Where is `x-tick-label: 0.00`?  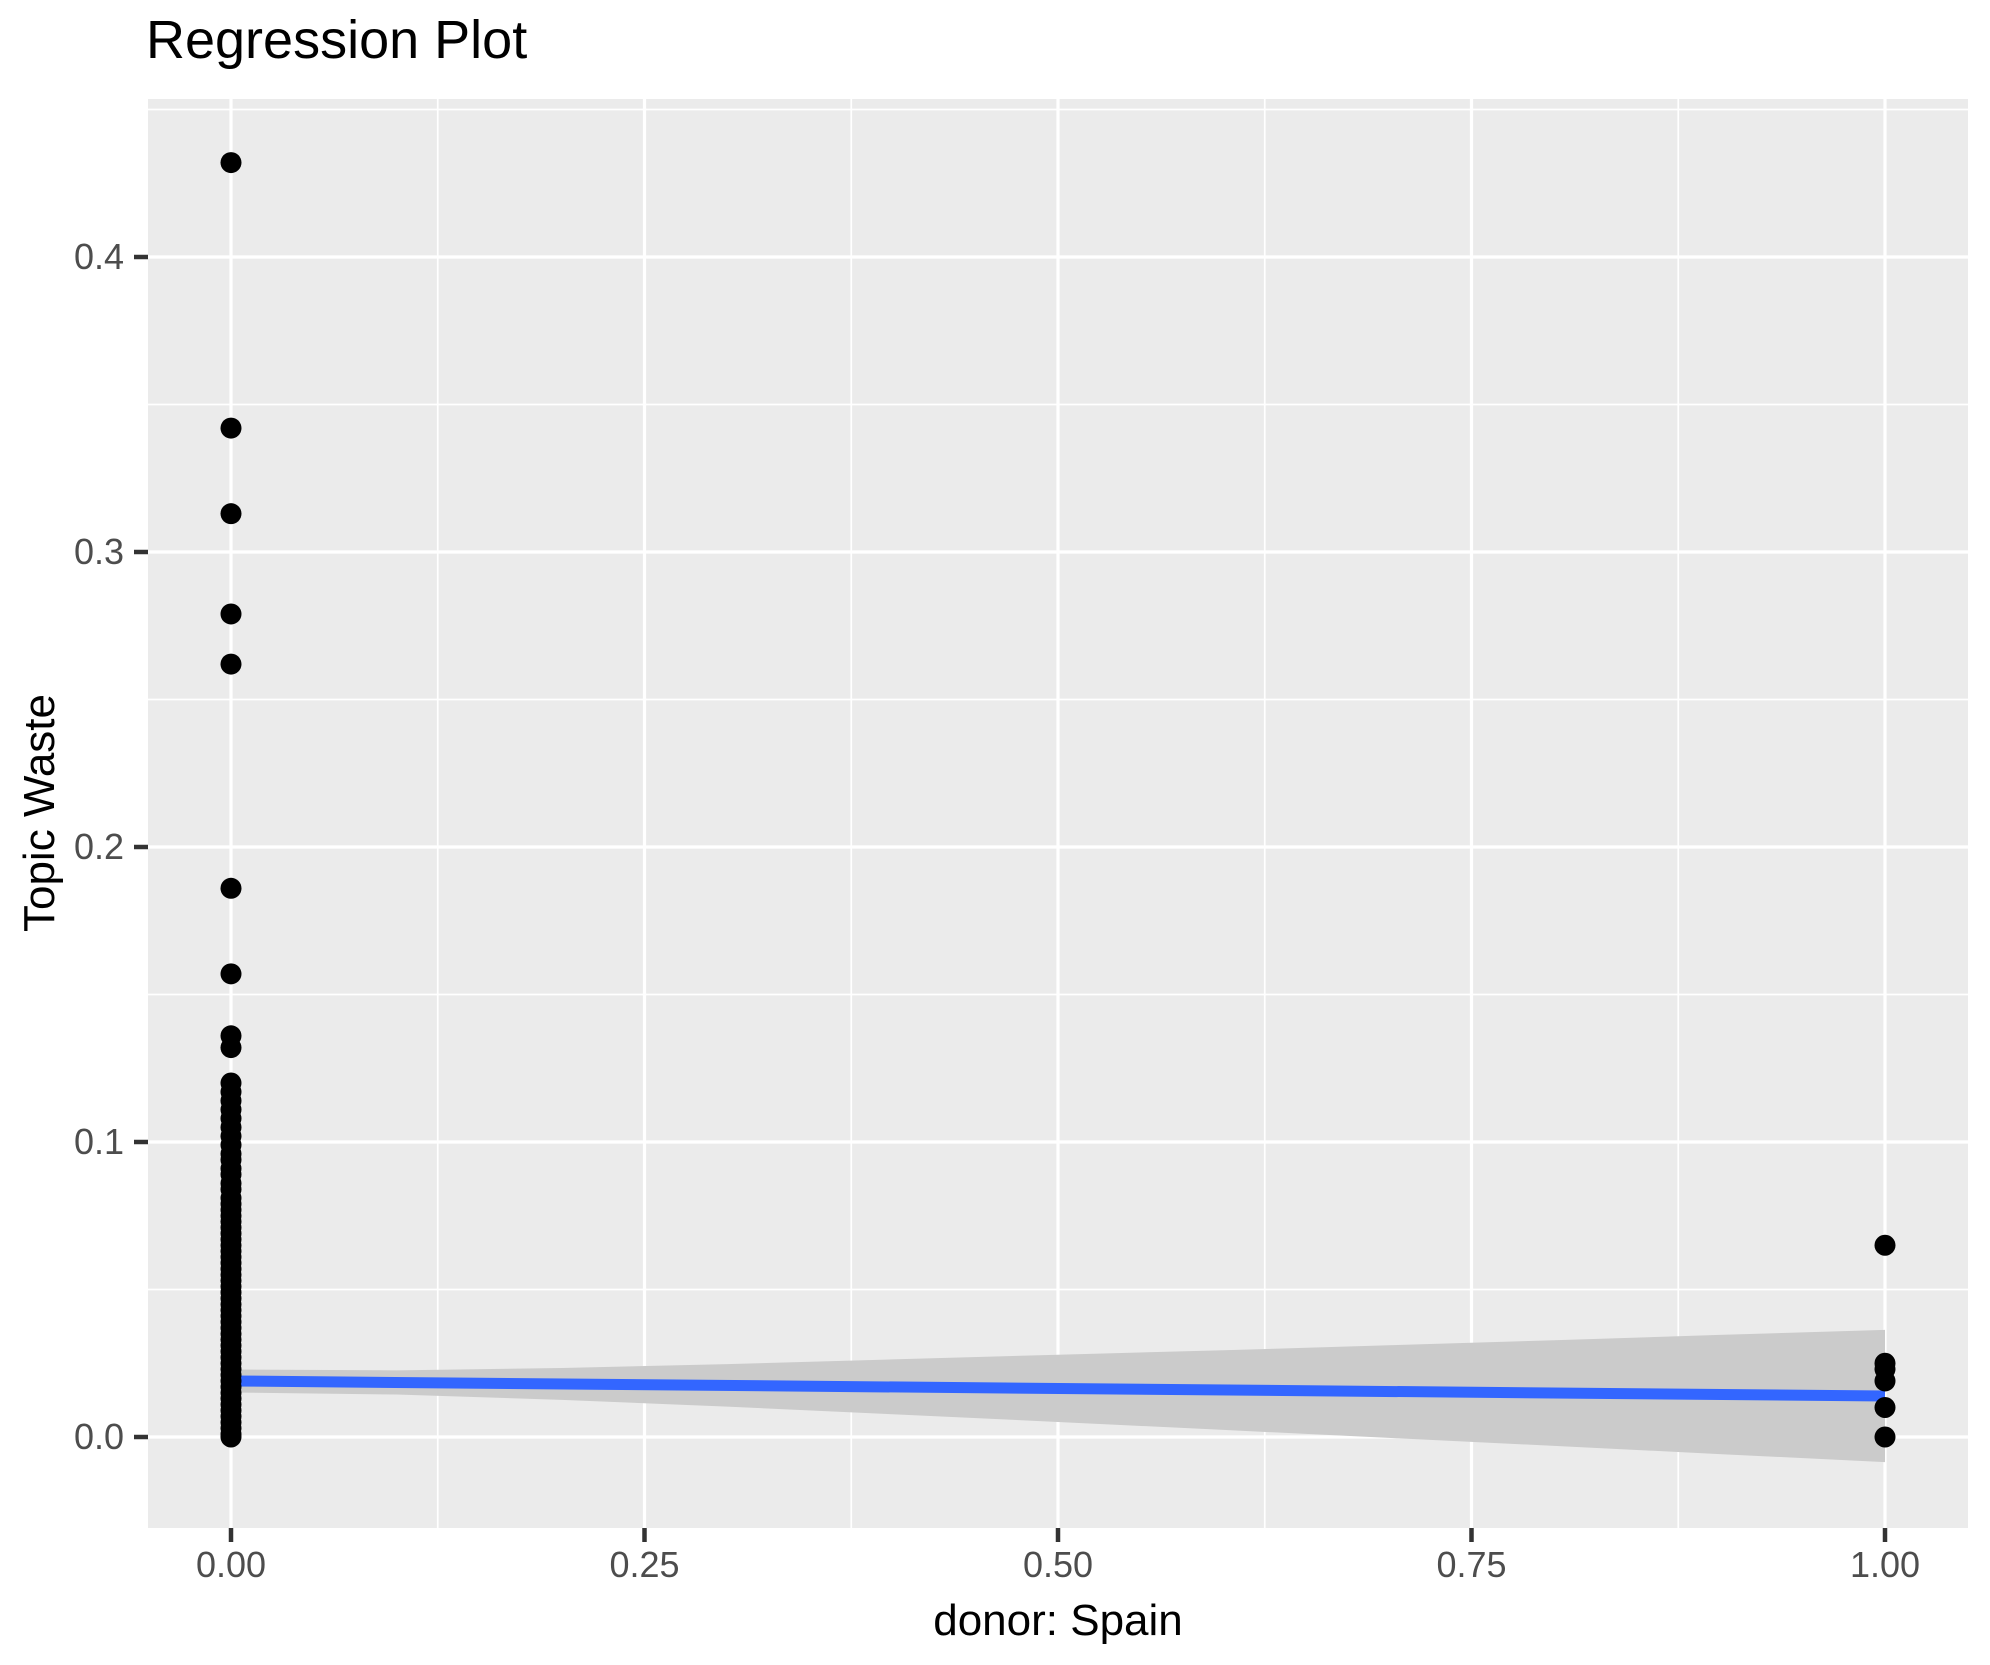
x-tick-label: 0.00 is located at coordinates (231, 1564).